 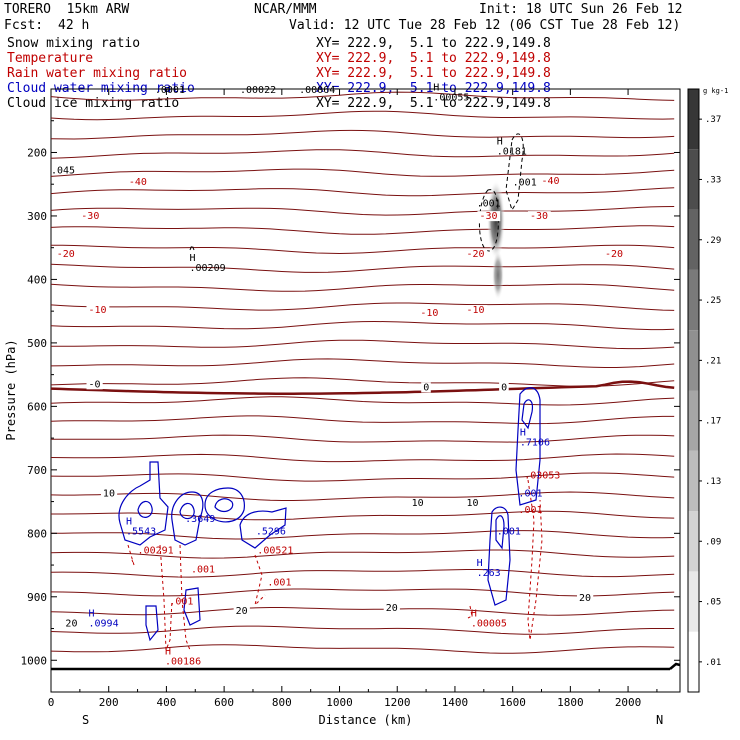 What do you see at coordinates (187, 511) in the screenshot?
I see `cloud-cell-450-inner` at bounding box center [187, 511].